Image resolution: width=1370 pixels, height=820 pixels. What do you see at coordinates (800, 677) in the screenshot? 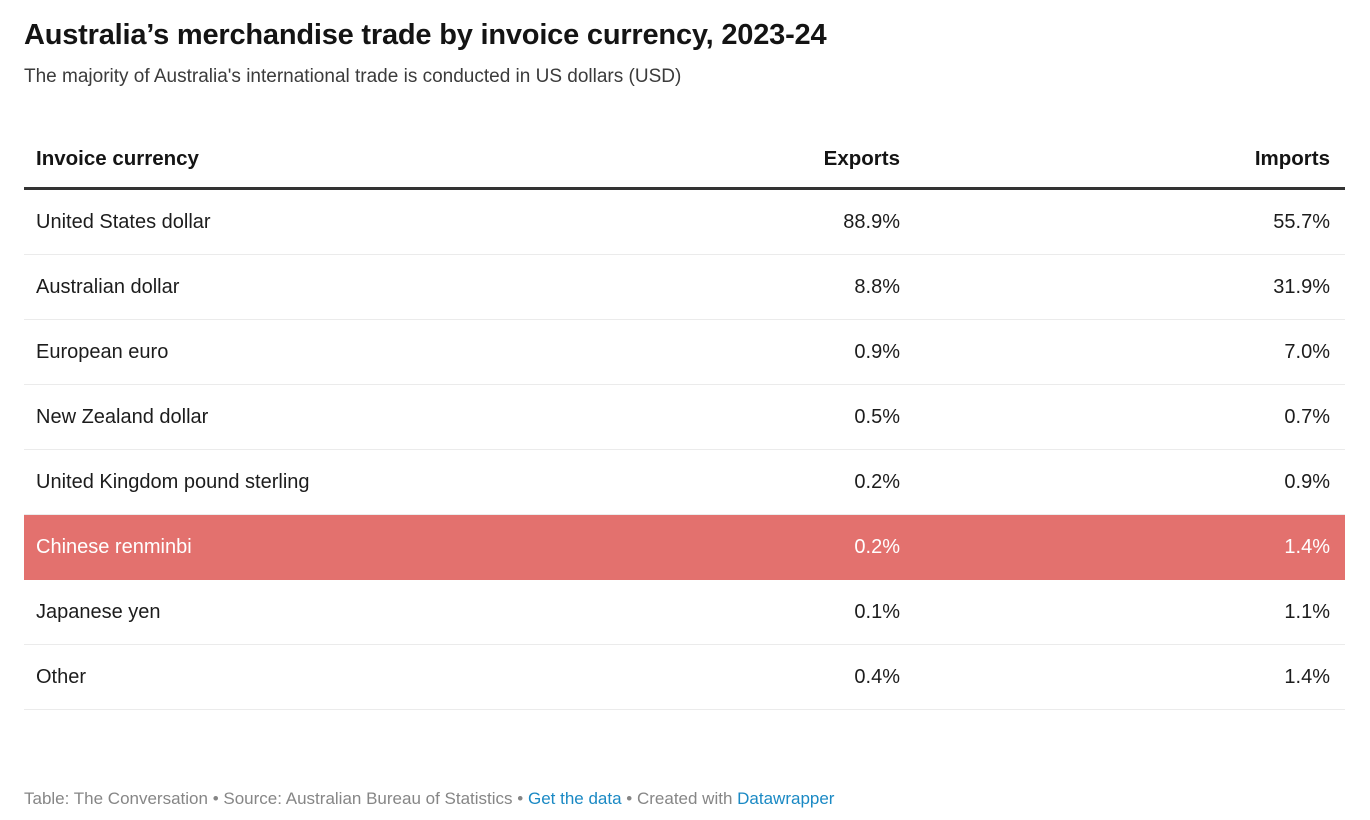
I see `exports-cell: 0.4%` at bounding box center [800, 677].